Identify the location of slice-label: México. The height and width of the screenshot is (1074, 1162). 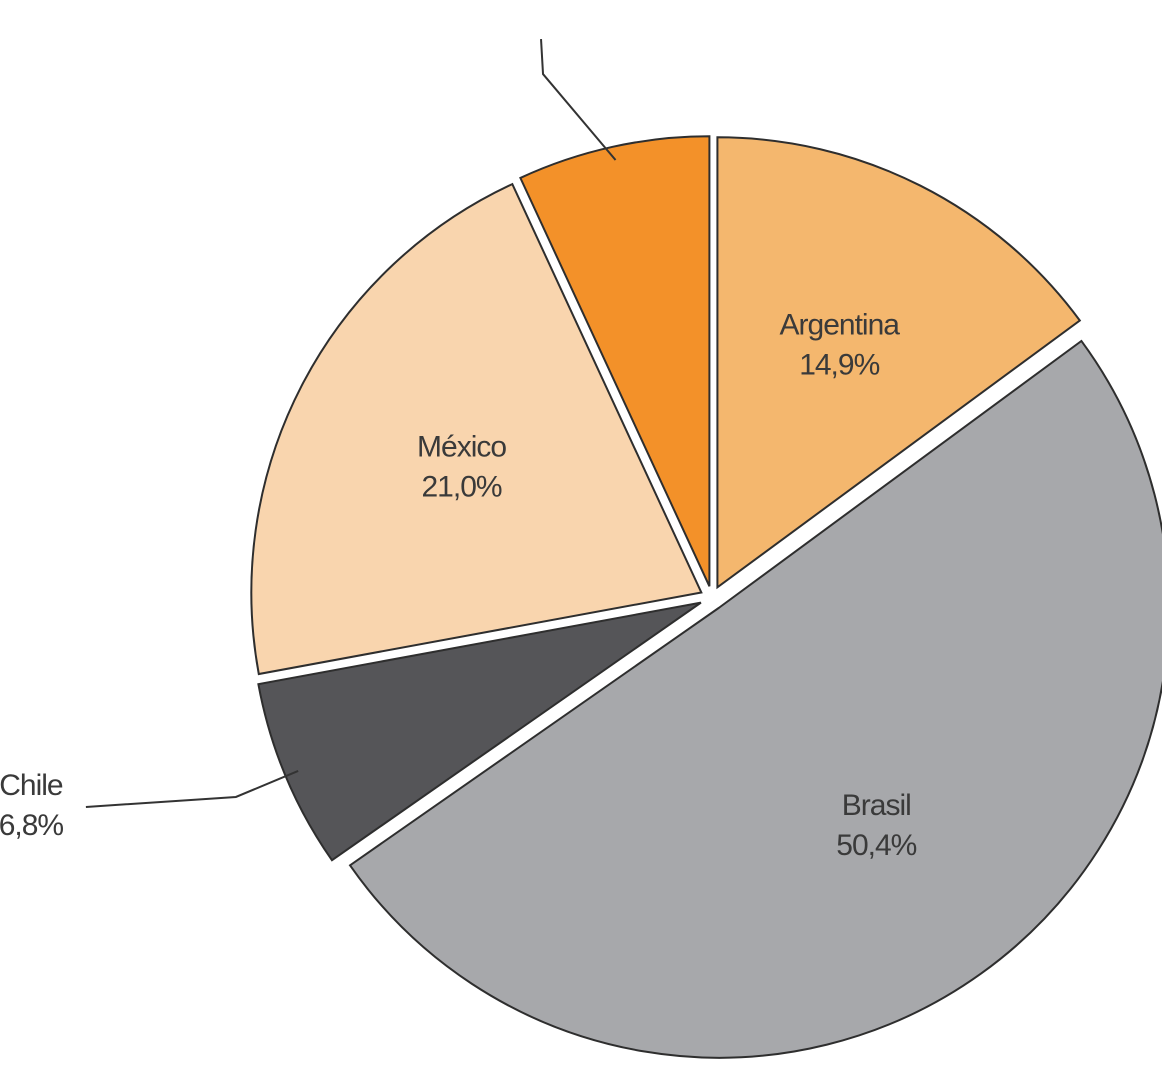
(461, 446).